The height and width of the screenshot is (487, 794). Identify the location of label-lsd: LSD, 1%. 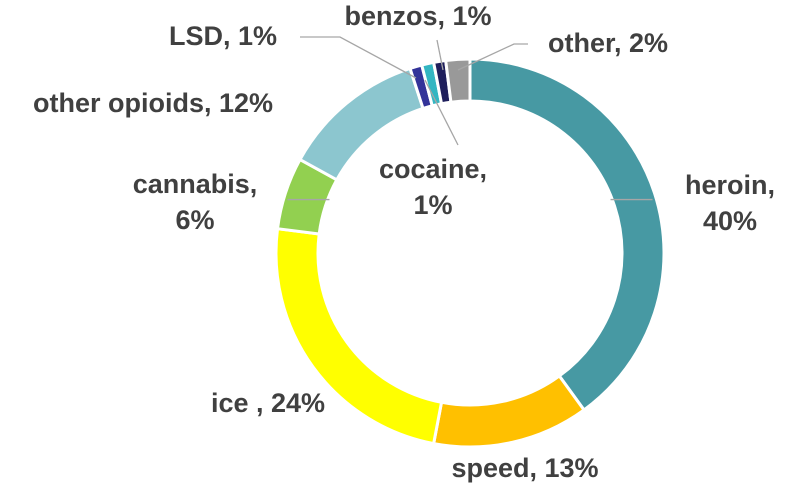
(223, 36).